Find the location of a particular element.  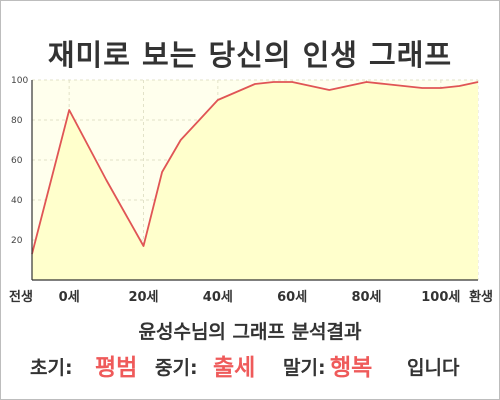

x-tick-label: 20세 is located at coordinates (143, 297).